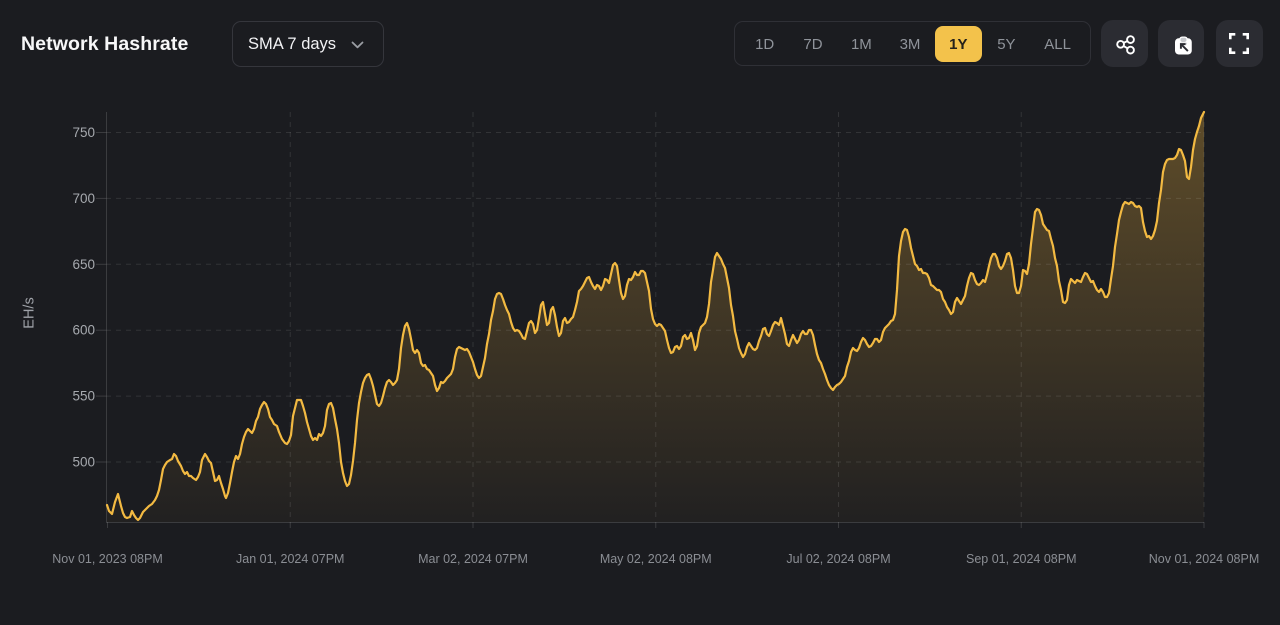 The image size is (1280, 625). What do you see at coordinates (1204, 559) in the screenshot?
I see `svg-text: Nov 01, 2024 08PM` at bounding box center [1204, 559].